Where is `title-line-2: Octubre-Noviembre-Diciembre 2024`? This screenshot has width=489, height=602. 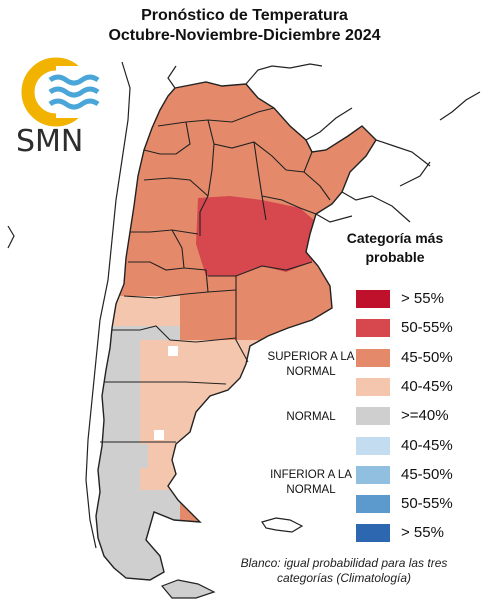 title-line-2: Octubre-Noviembre-Diciembre 2024 is located at coordinates (244, 35).